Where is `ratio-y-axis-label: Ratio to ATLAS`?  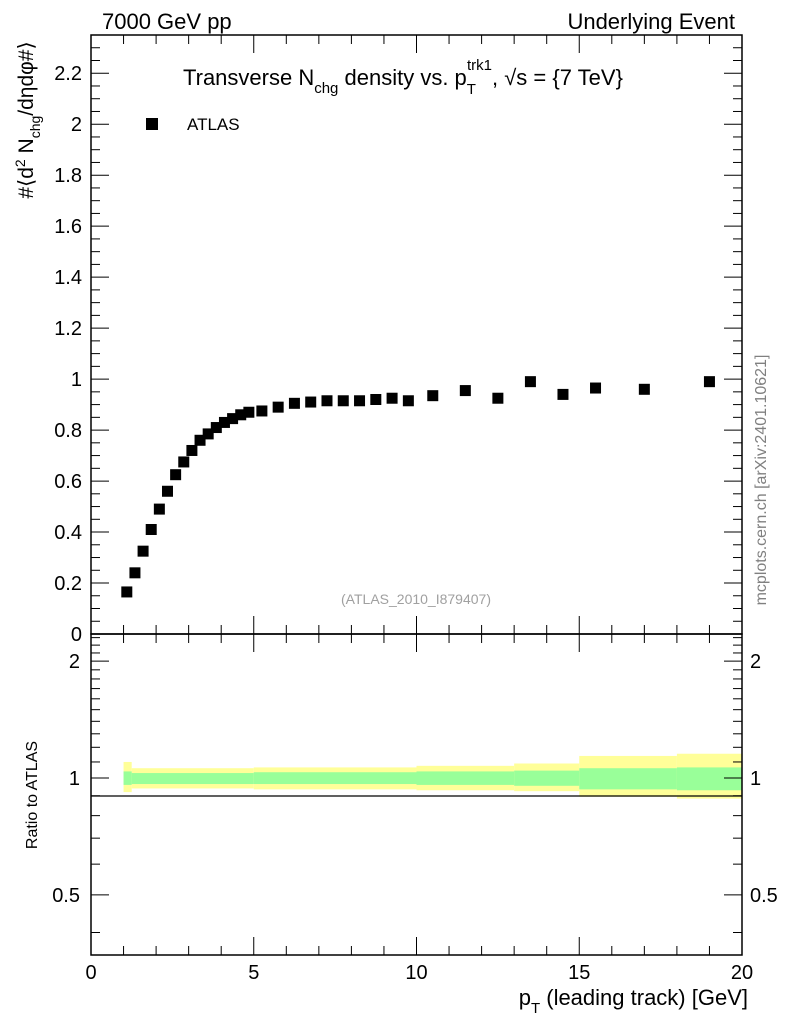 ratio-y-axis-label: Ratio to ATLAS is located at coordinates (32, 795).